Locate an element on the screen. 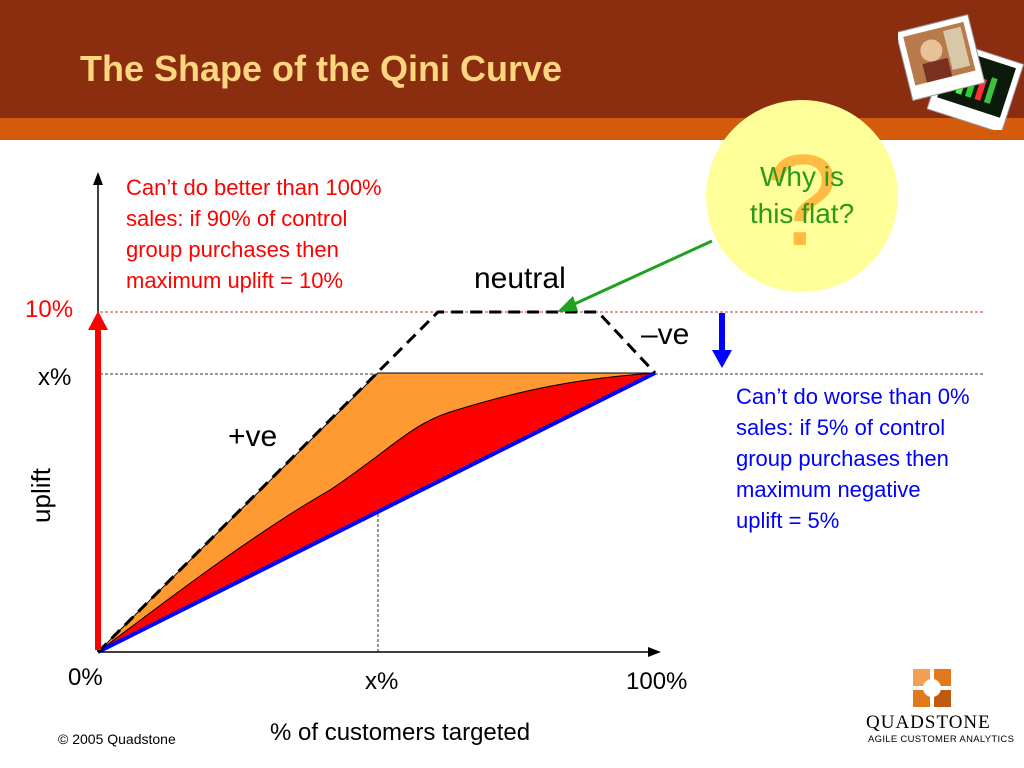  label-negative: –ve is located at coordinates (665, 334).